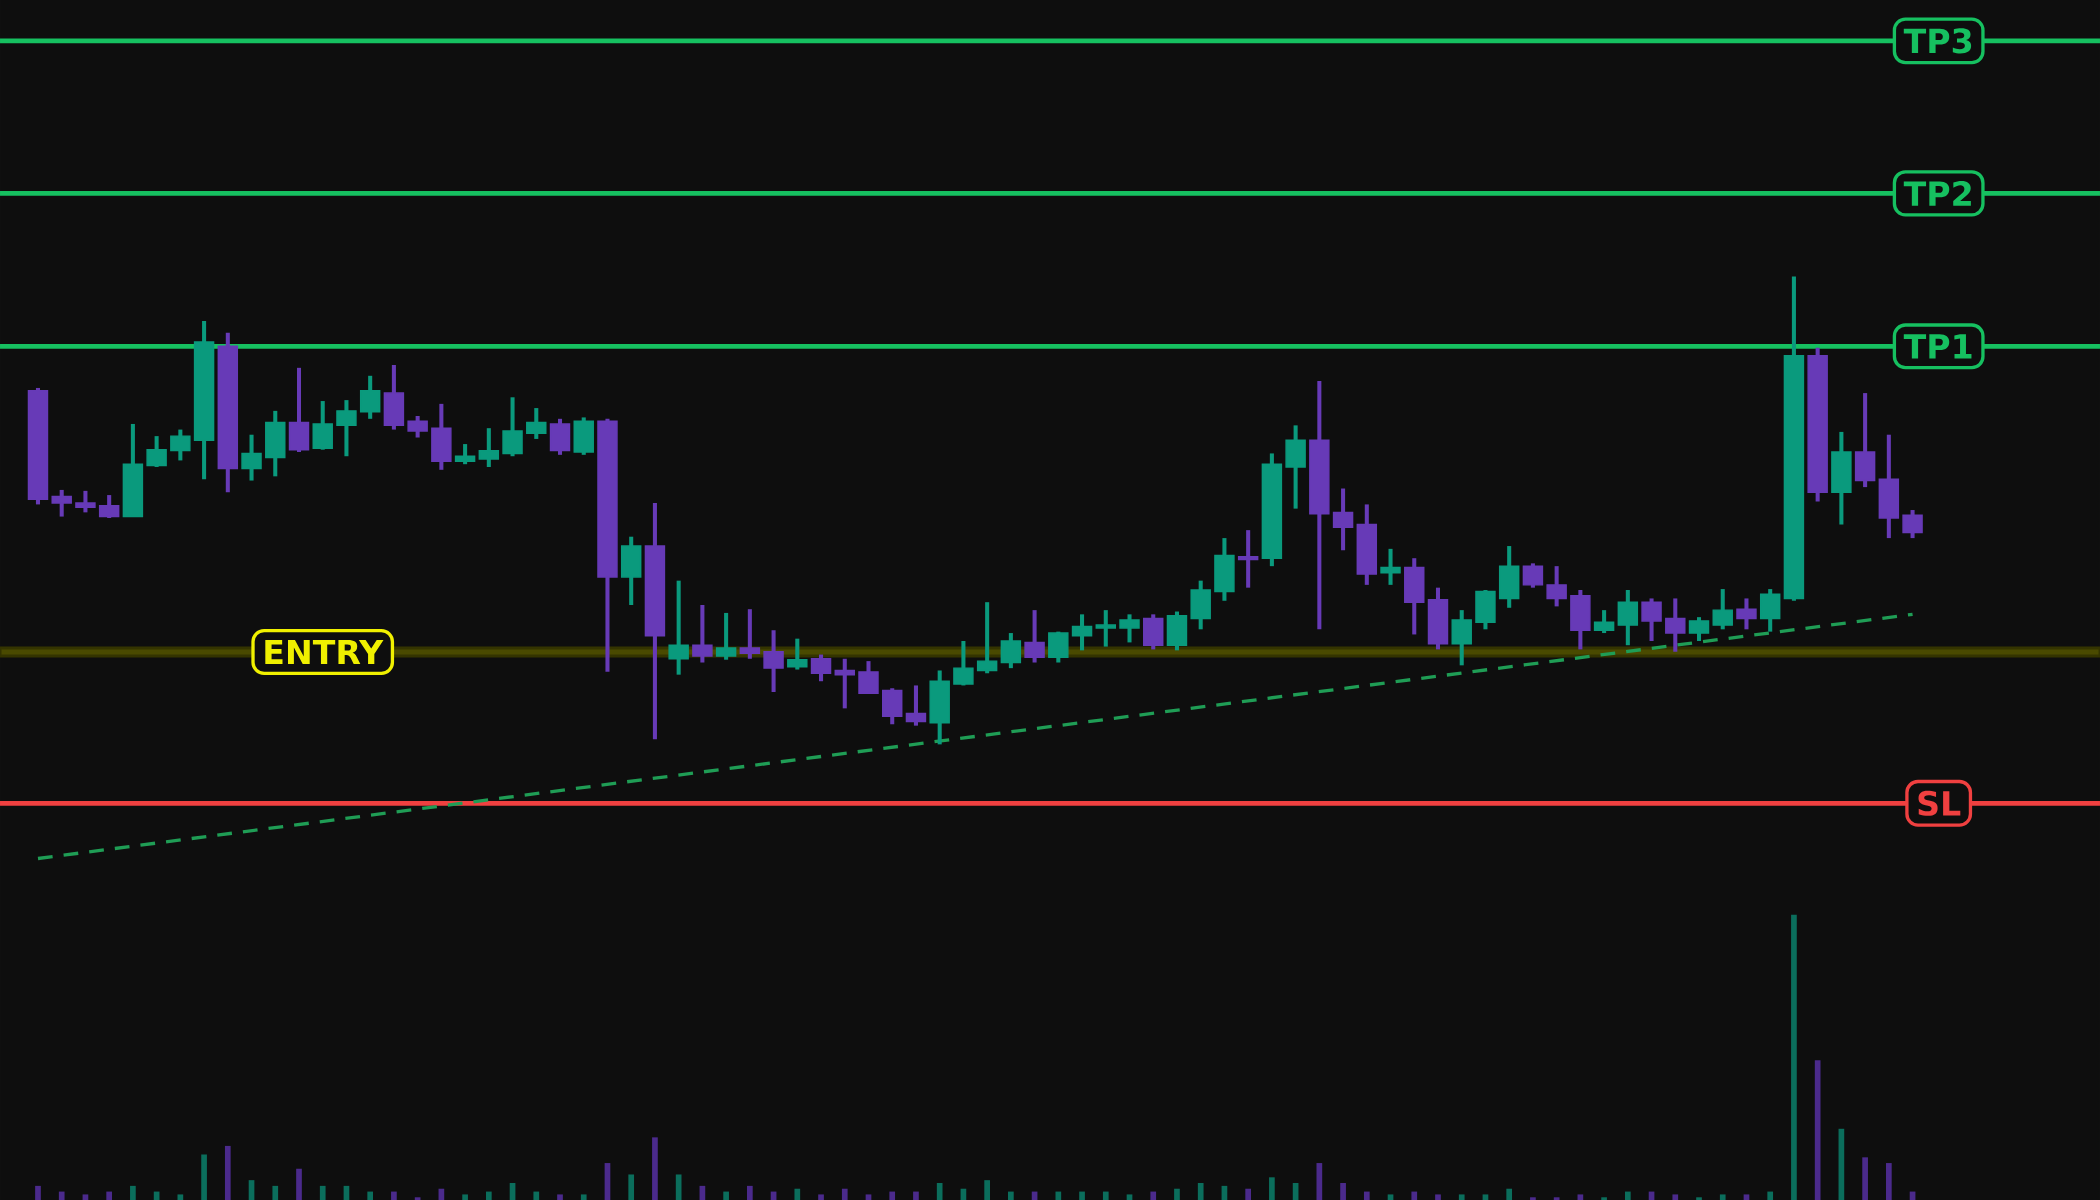 The image size is (2100, 1200). What do you see at coordinates (1937, 41) in the screenshot?
I see `ref-line-label: TP3` at bounding box center [1937, 41].